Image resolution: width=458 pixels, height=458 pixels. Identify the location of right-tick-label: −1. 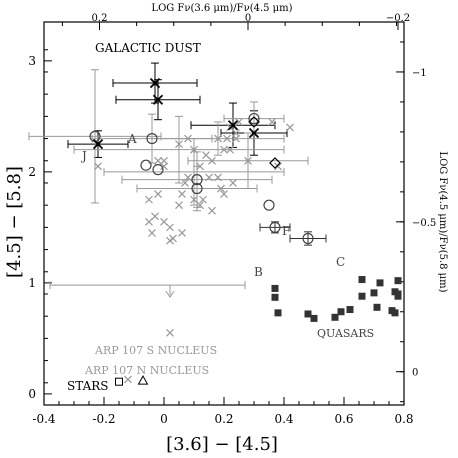
(419, 73).